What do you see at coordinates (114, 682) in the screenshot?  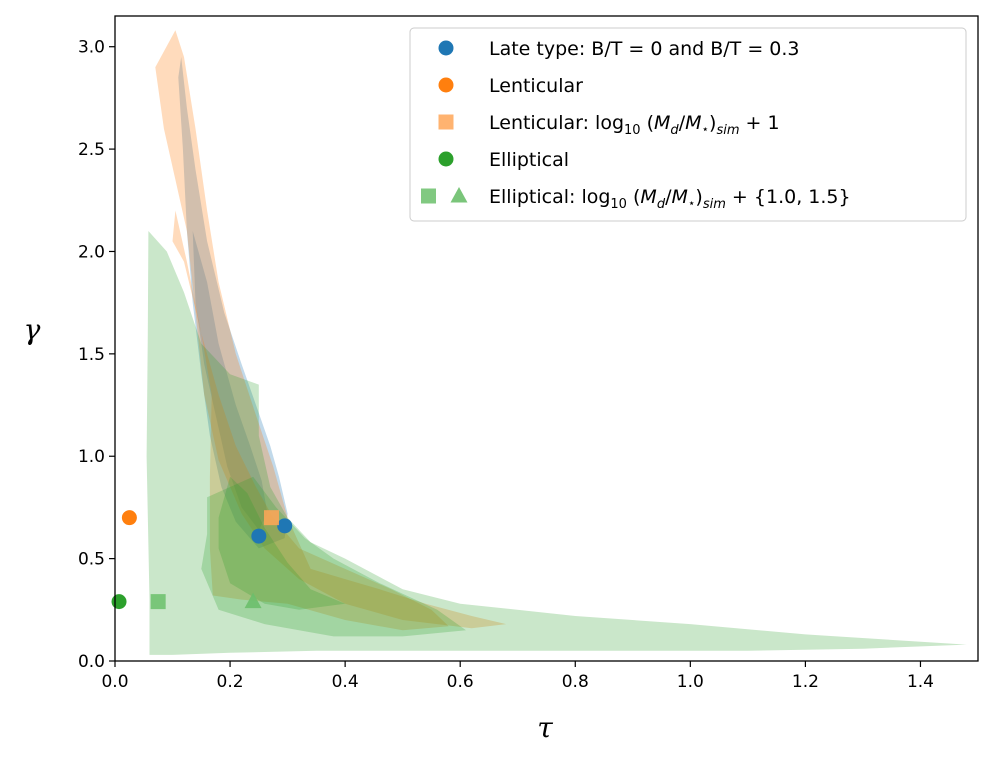 I see `x-tick-label: 0.0` at bounding box center [114, 682].